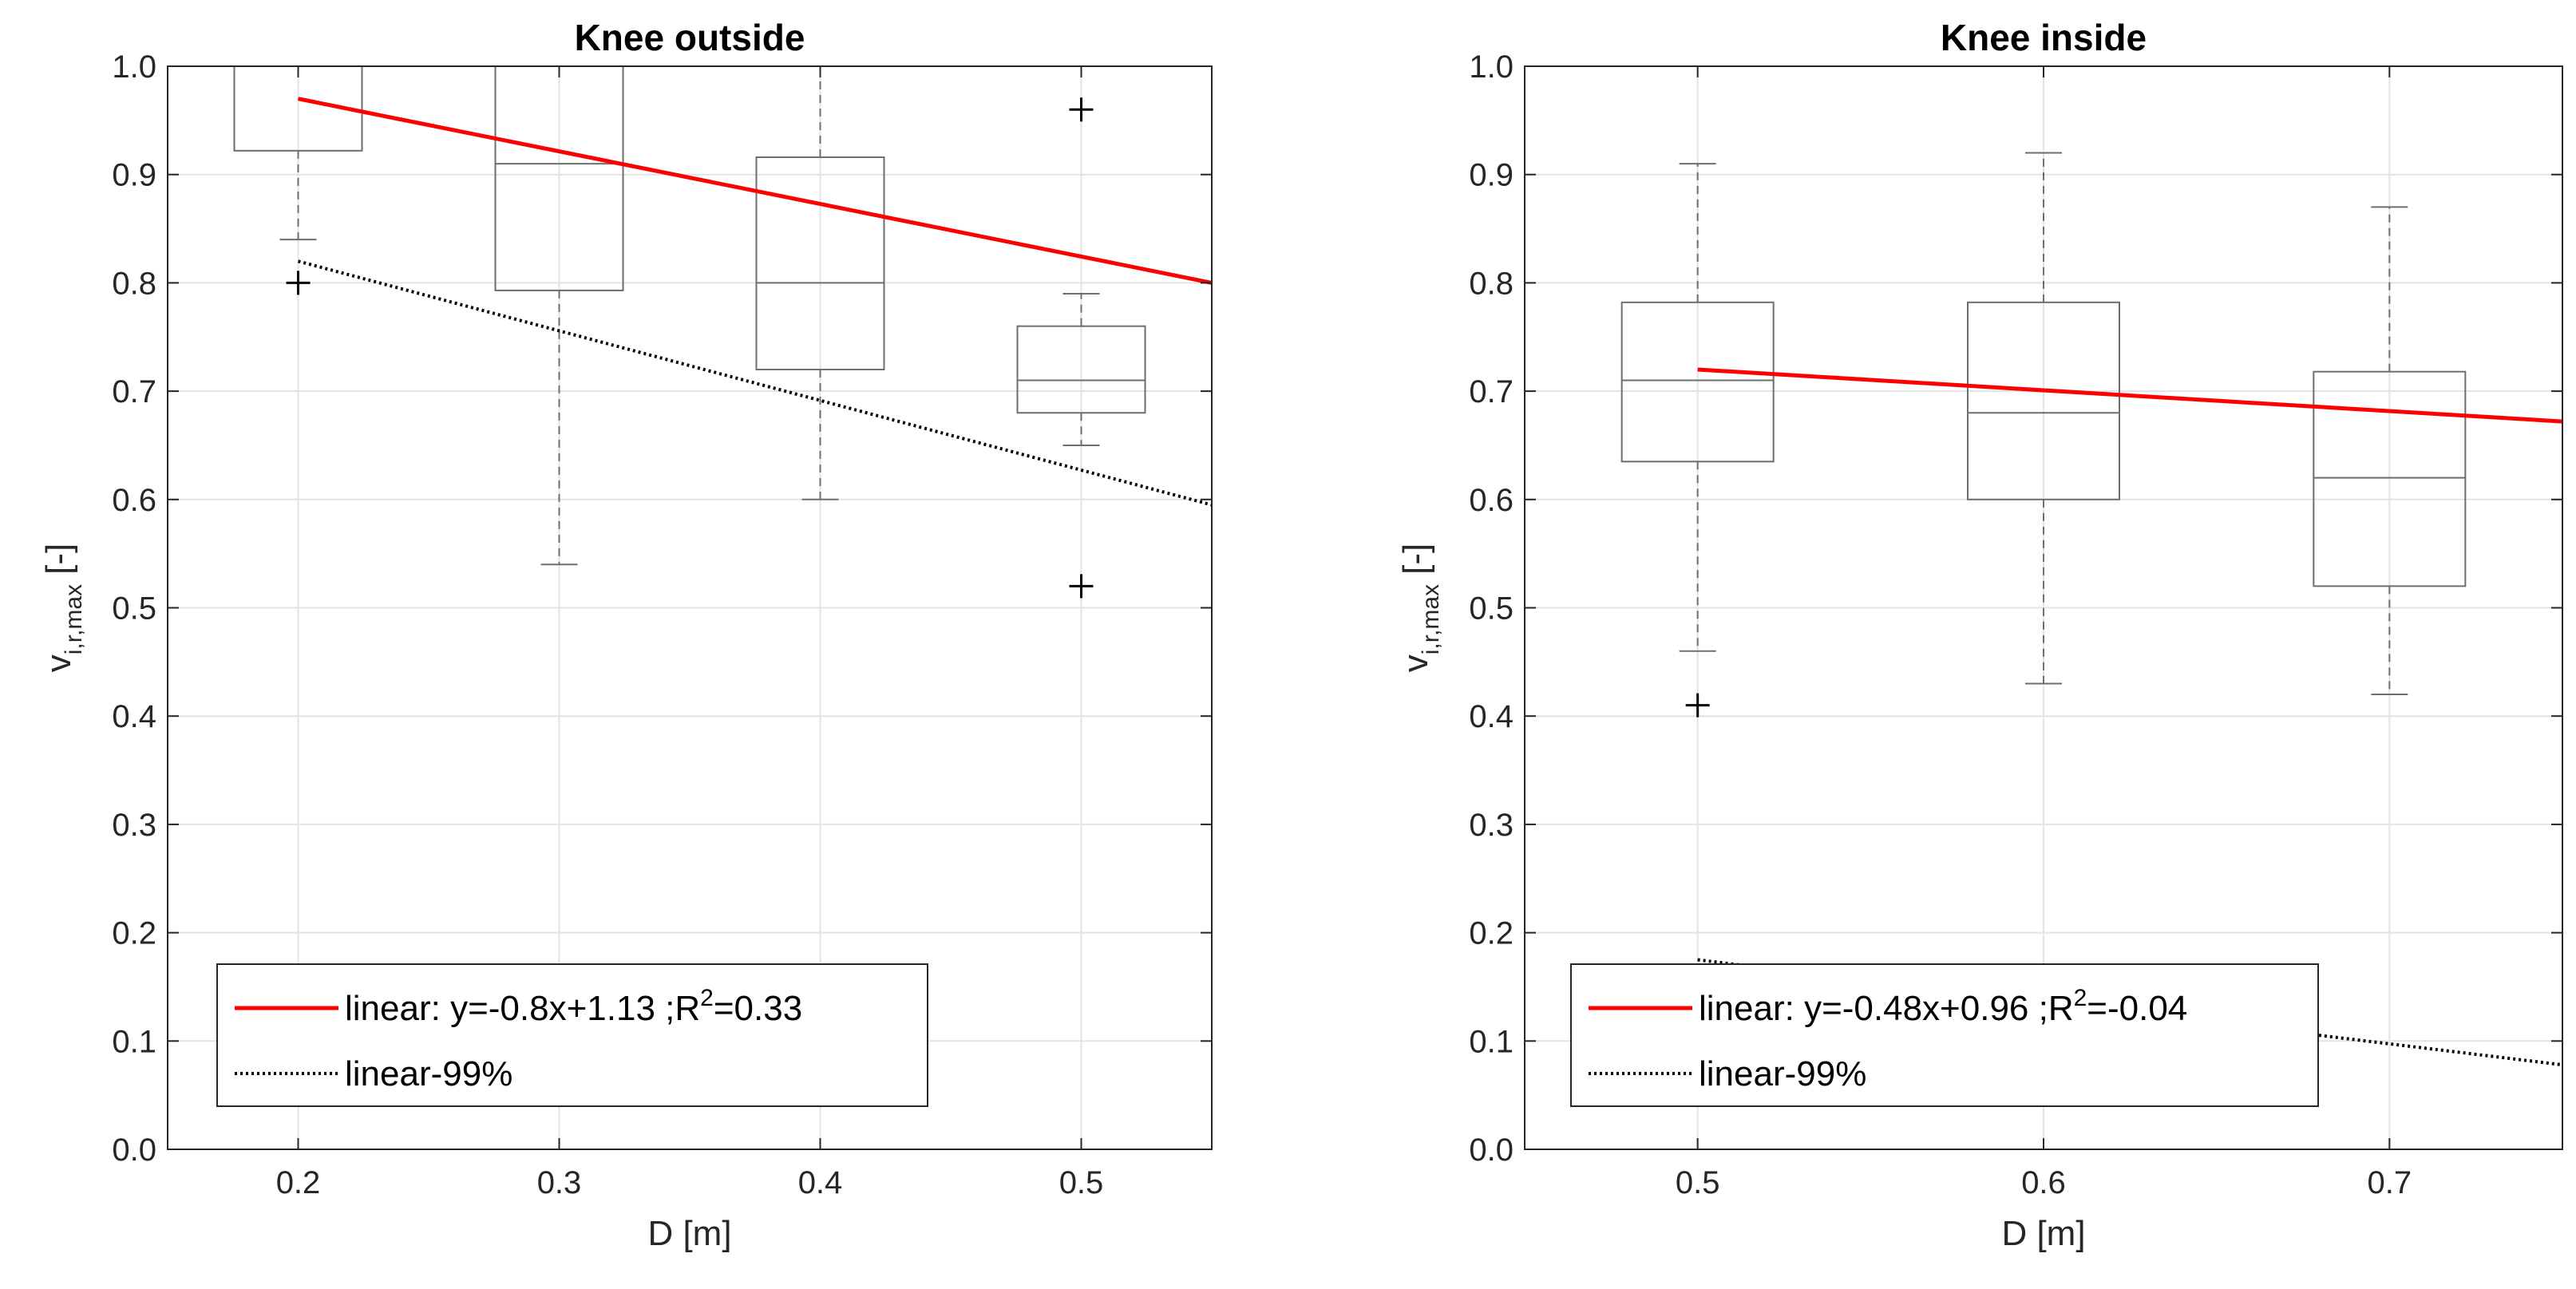 The width and height of the screenshot is (2576, 1289). Describe the element at coordinates (559, 1183) in the screenshot. I see `x-tick-label: 0.3` at that location.